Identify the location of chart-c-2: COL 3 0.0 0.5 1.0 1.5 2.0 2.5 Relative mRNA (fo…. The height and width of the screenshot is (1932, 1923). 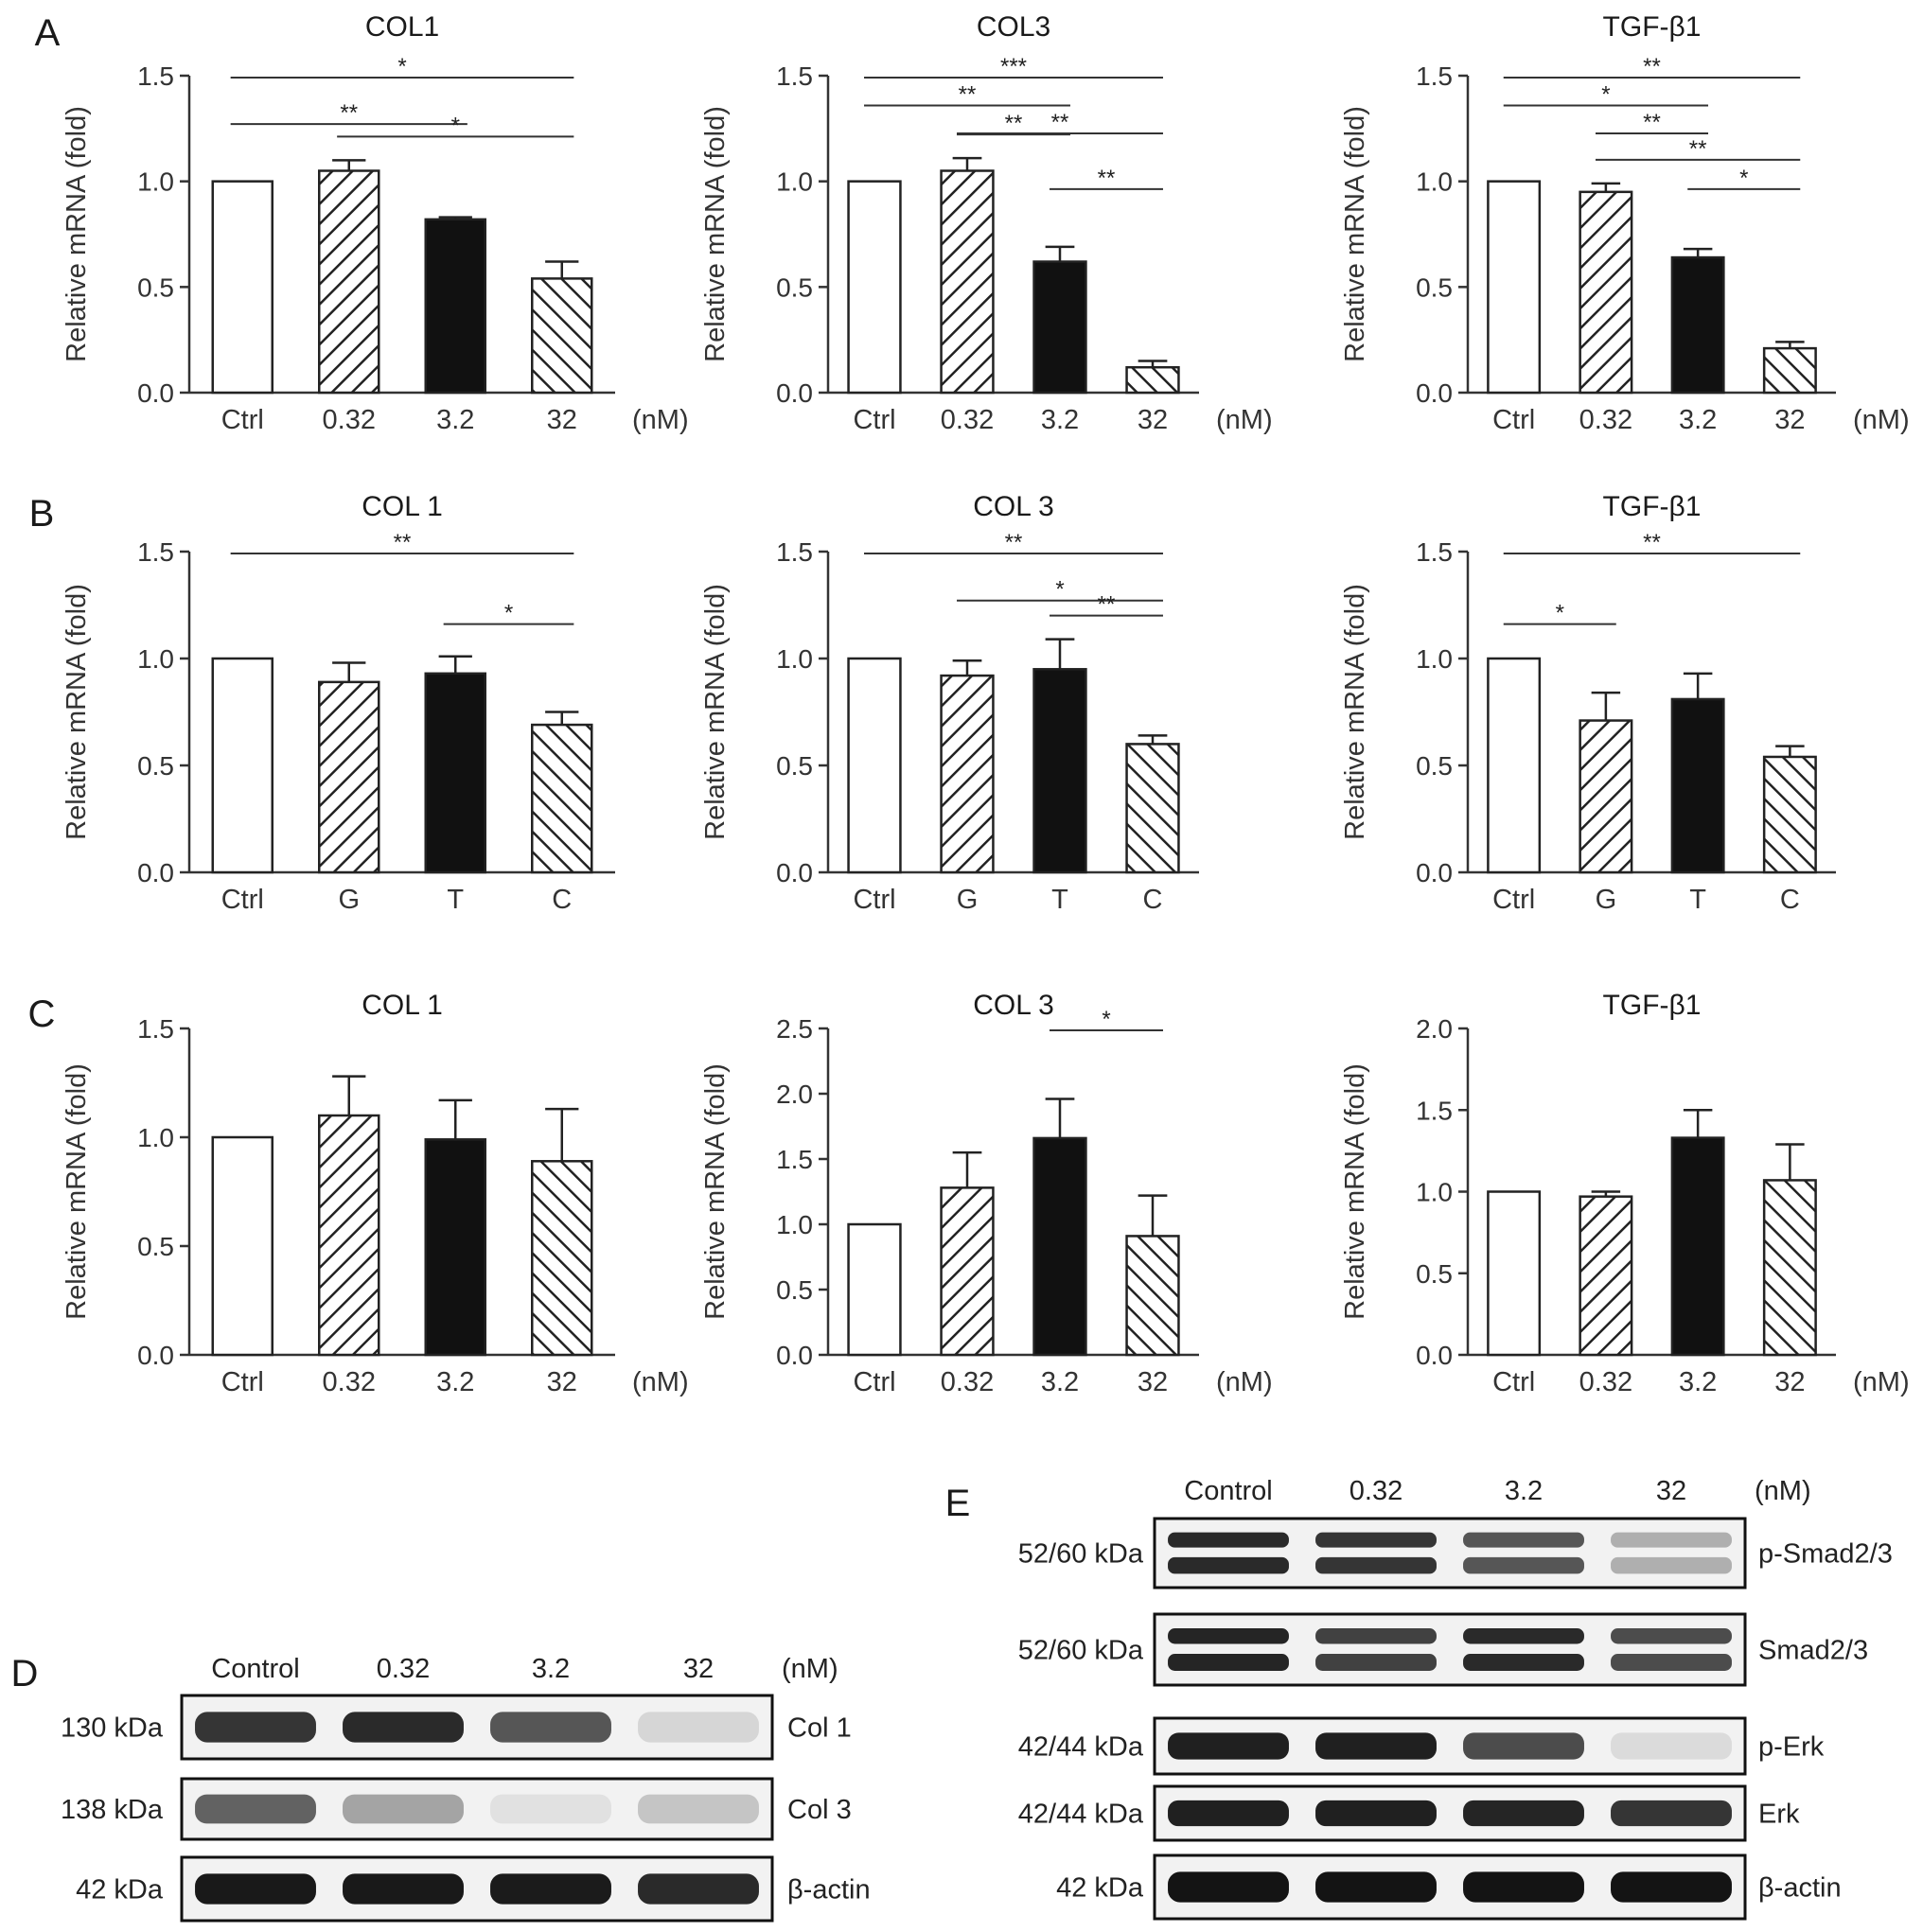
(987, 1193).